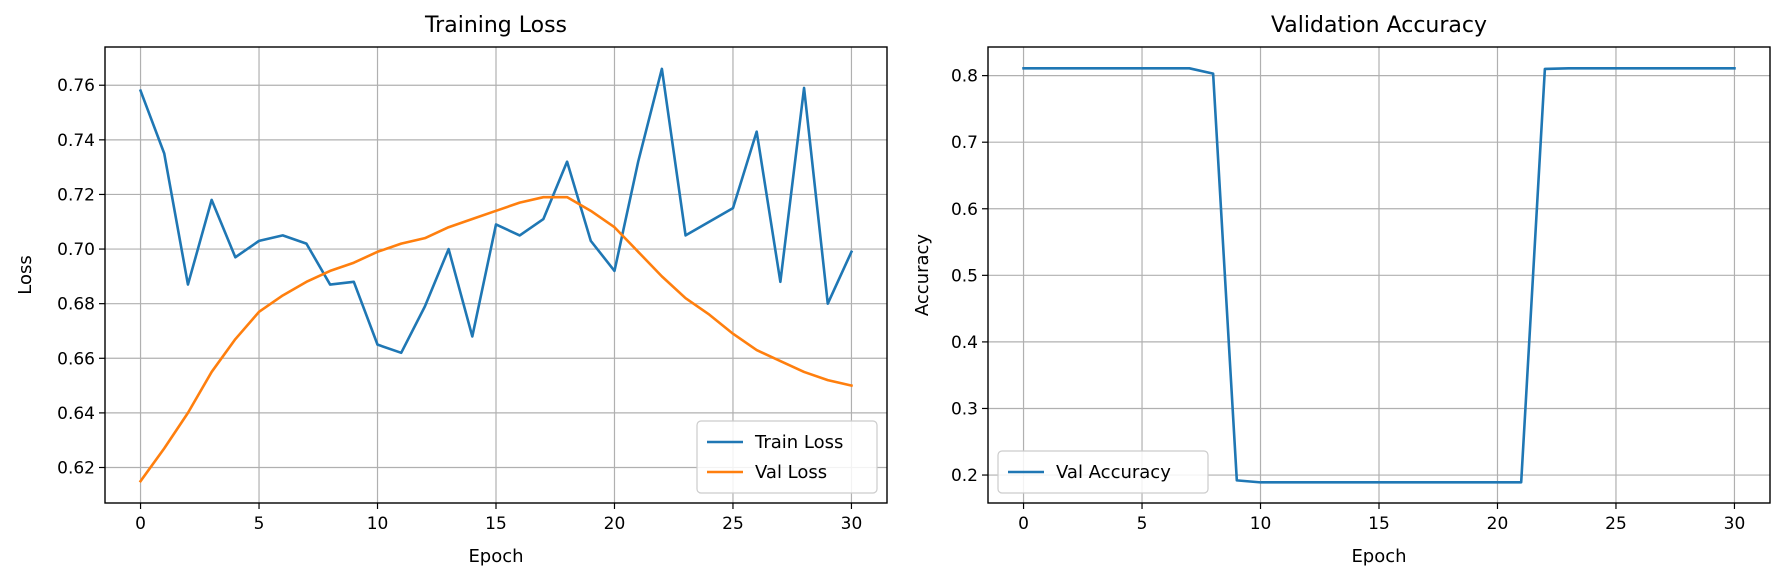 The height and width of the screenshot is (581, 1784). Describe the element at coordinates (964, 143) in the screenshot. I see `y-tick-label: 0.7` at that location.